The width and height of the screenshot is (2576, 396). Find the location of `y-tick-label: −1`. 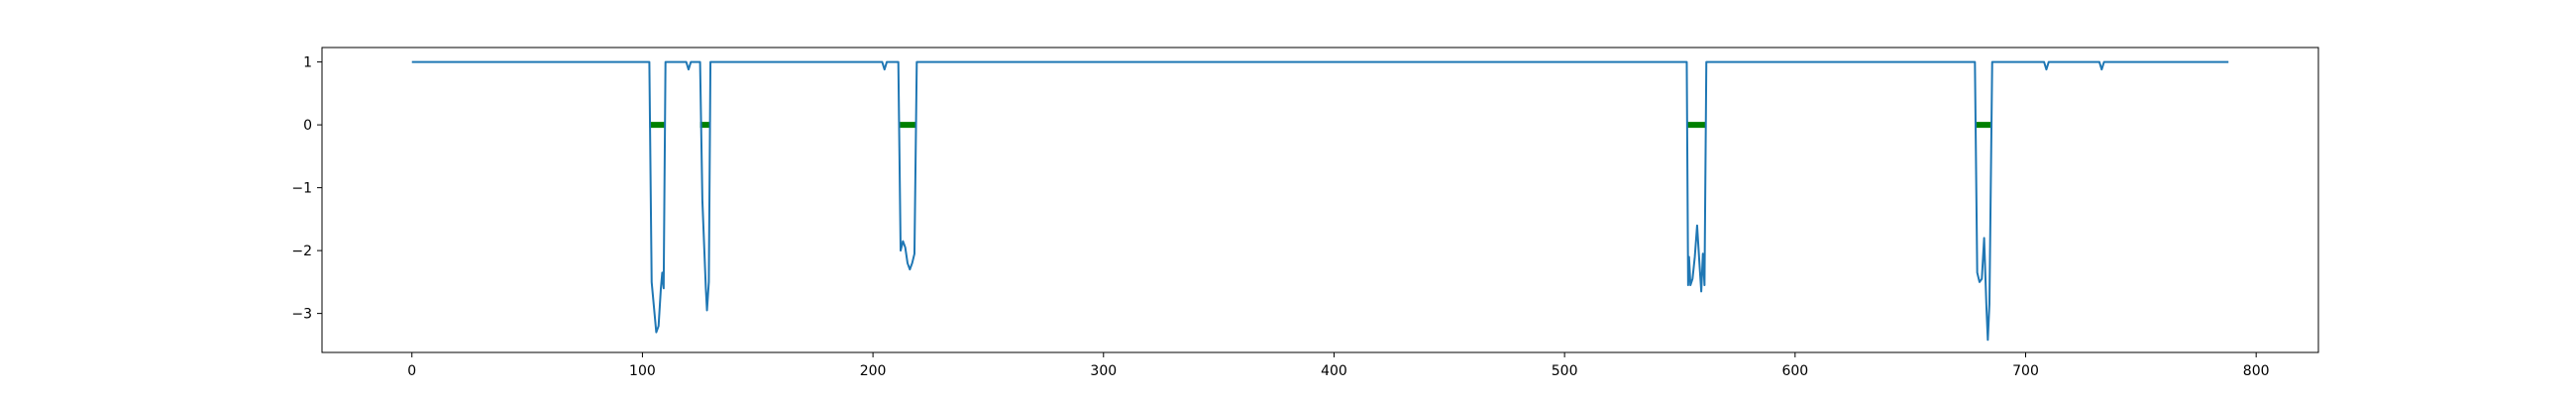

y-tick-label: −1 is located at coordinates (301, 189).